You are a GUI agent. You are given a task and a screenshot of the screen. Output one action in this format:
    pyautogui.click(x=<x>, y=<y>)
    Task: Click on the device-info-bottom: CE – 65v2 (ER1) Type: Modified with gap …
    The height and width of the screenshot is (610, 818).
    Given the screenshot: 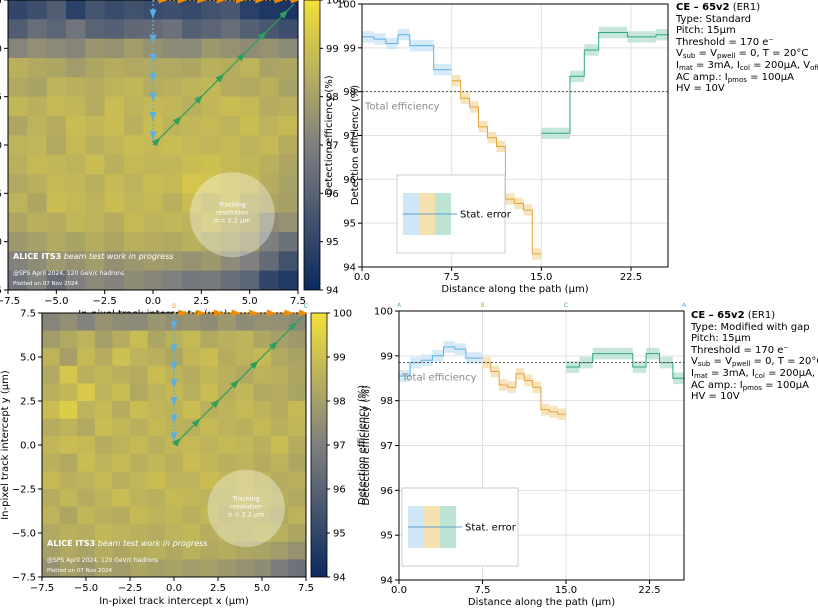 What is the action you would take?
    pyautogui.click(x=754, y=356)
    